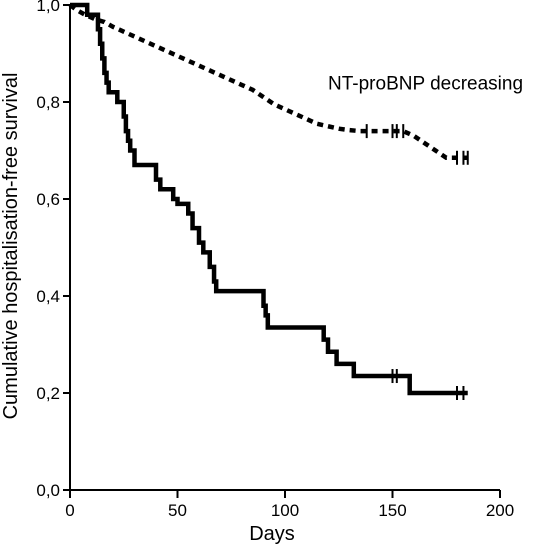  What do you see at coordinates (48, 102) in the screenshot?
I see `y-tick-label: 0,8` at bounding box center [48, 102].